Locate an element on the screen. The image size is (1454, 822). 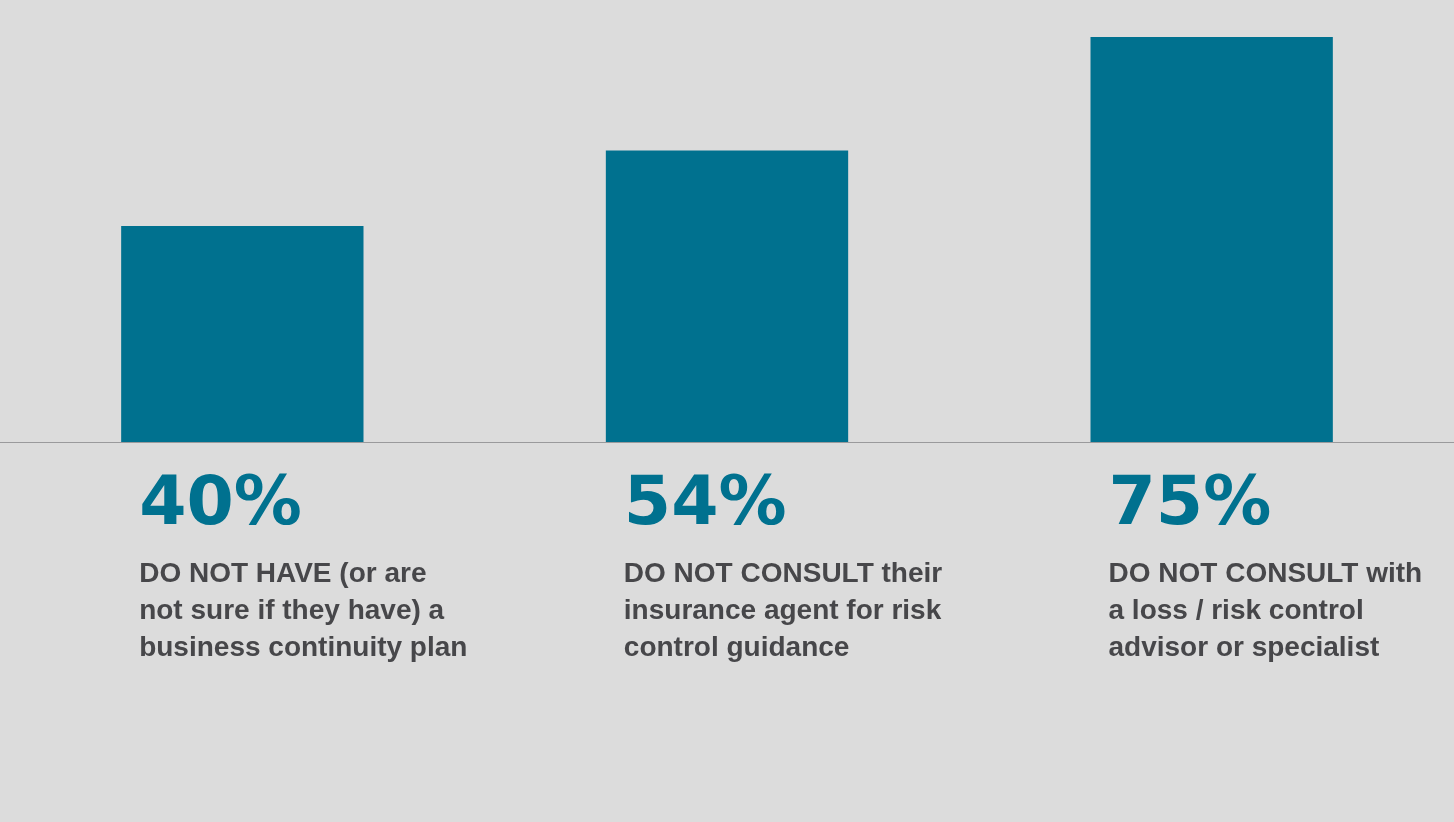
x-tick-label: DO NOT HAVE (or are not sure if they have) a business continuity plan is located at coordinates (303, 609).